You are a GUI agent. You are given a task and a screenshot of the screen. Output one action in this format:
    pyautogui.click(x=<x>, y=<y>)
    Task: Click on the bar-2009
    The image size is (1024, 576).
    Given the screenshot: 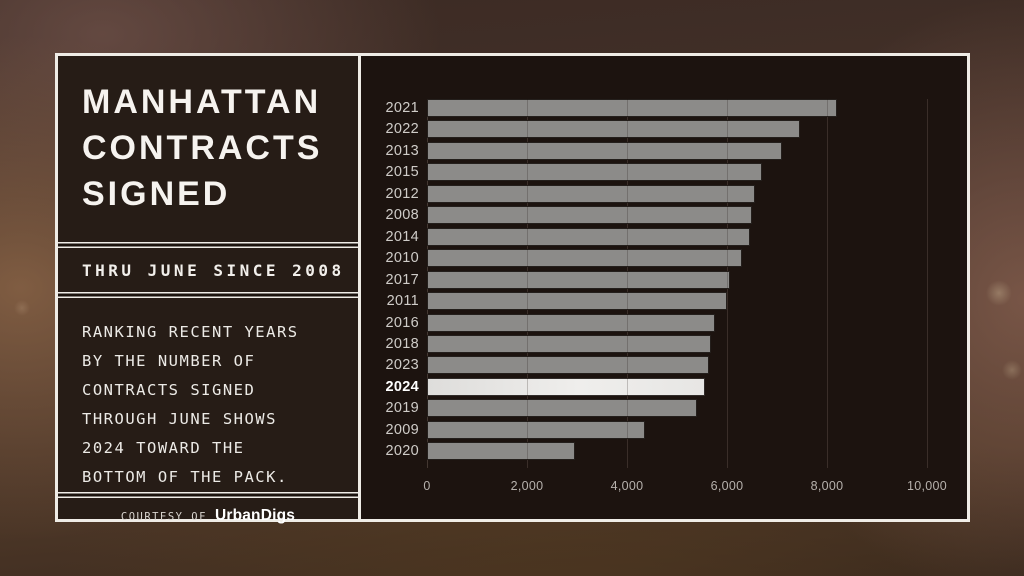 What is the action you would take?
    pyautogui.click(x=536, y=429)
    